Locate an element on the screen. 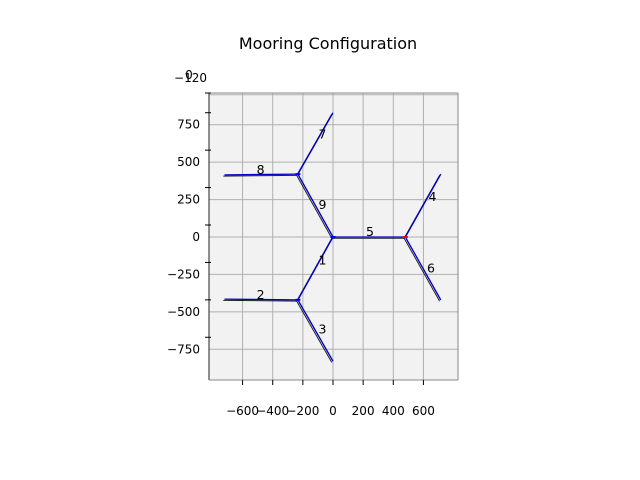 The height and width of the screenshot is (480, 640). y-tick-label-0: −750 is located at coordinates (183, 349).